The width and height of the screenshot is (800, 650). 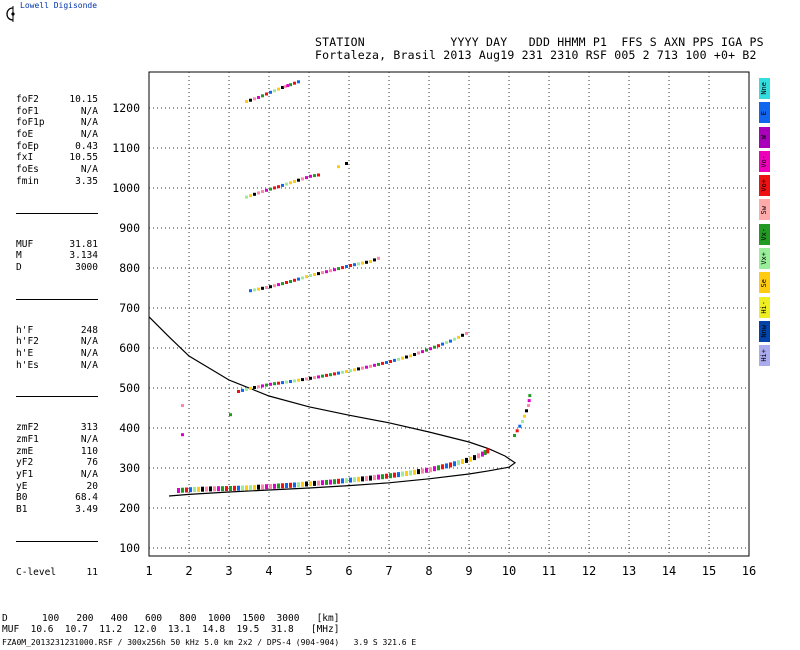 What do you see at coordinates (764, 331) in the screenshot?
I see `legend-label: Nnw` at bounding box center [764, 331].